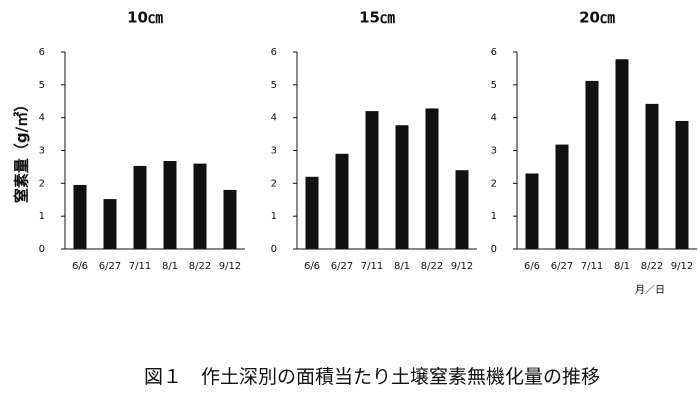 Image resolution: width=700 pixels, height=408 pixels. Describe the element at coordinates (22, 150) in the screenshot. I see `y-axis-label: 窒素量（g/㎡）` at that location.